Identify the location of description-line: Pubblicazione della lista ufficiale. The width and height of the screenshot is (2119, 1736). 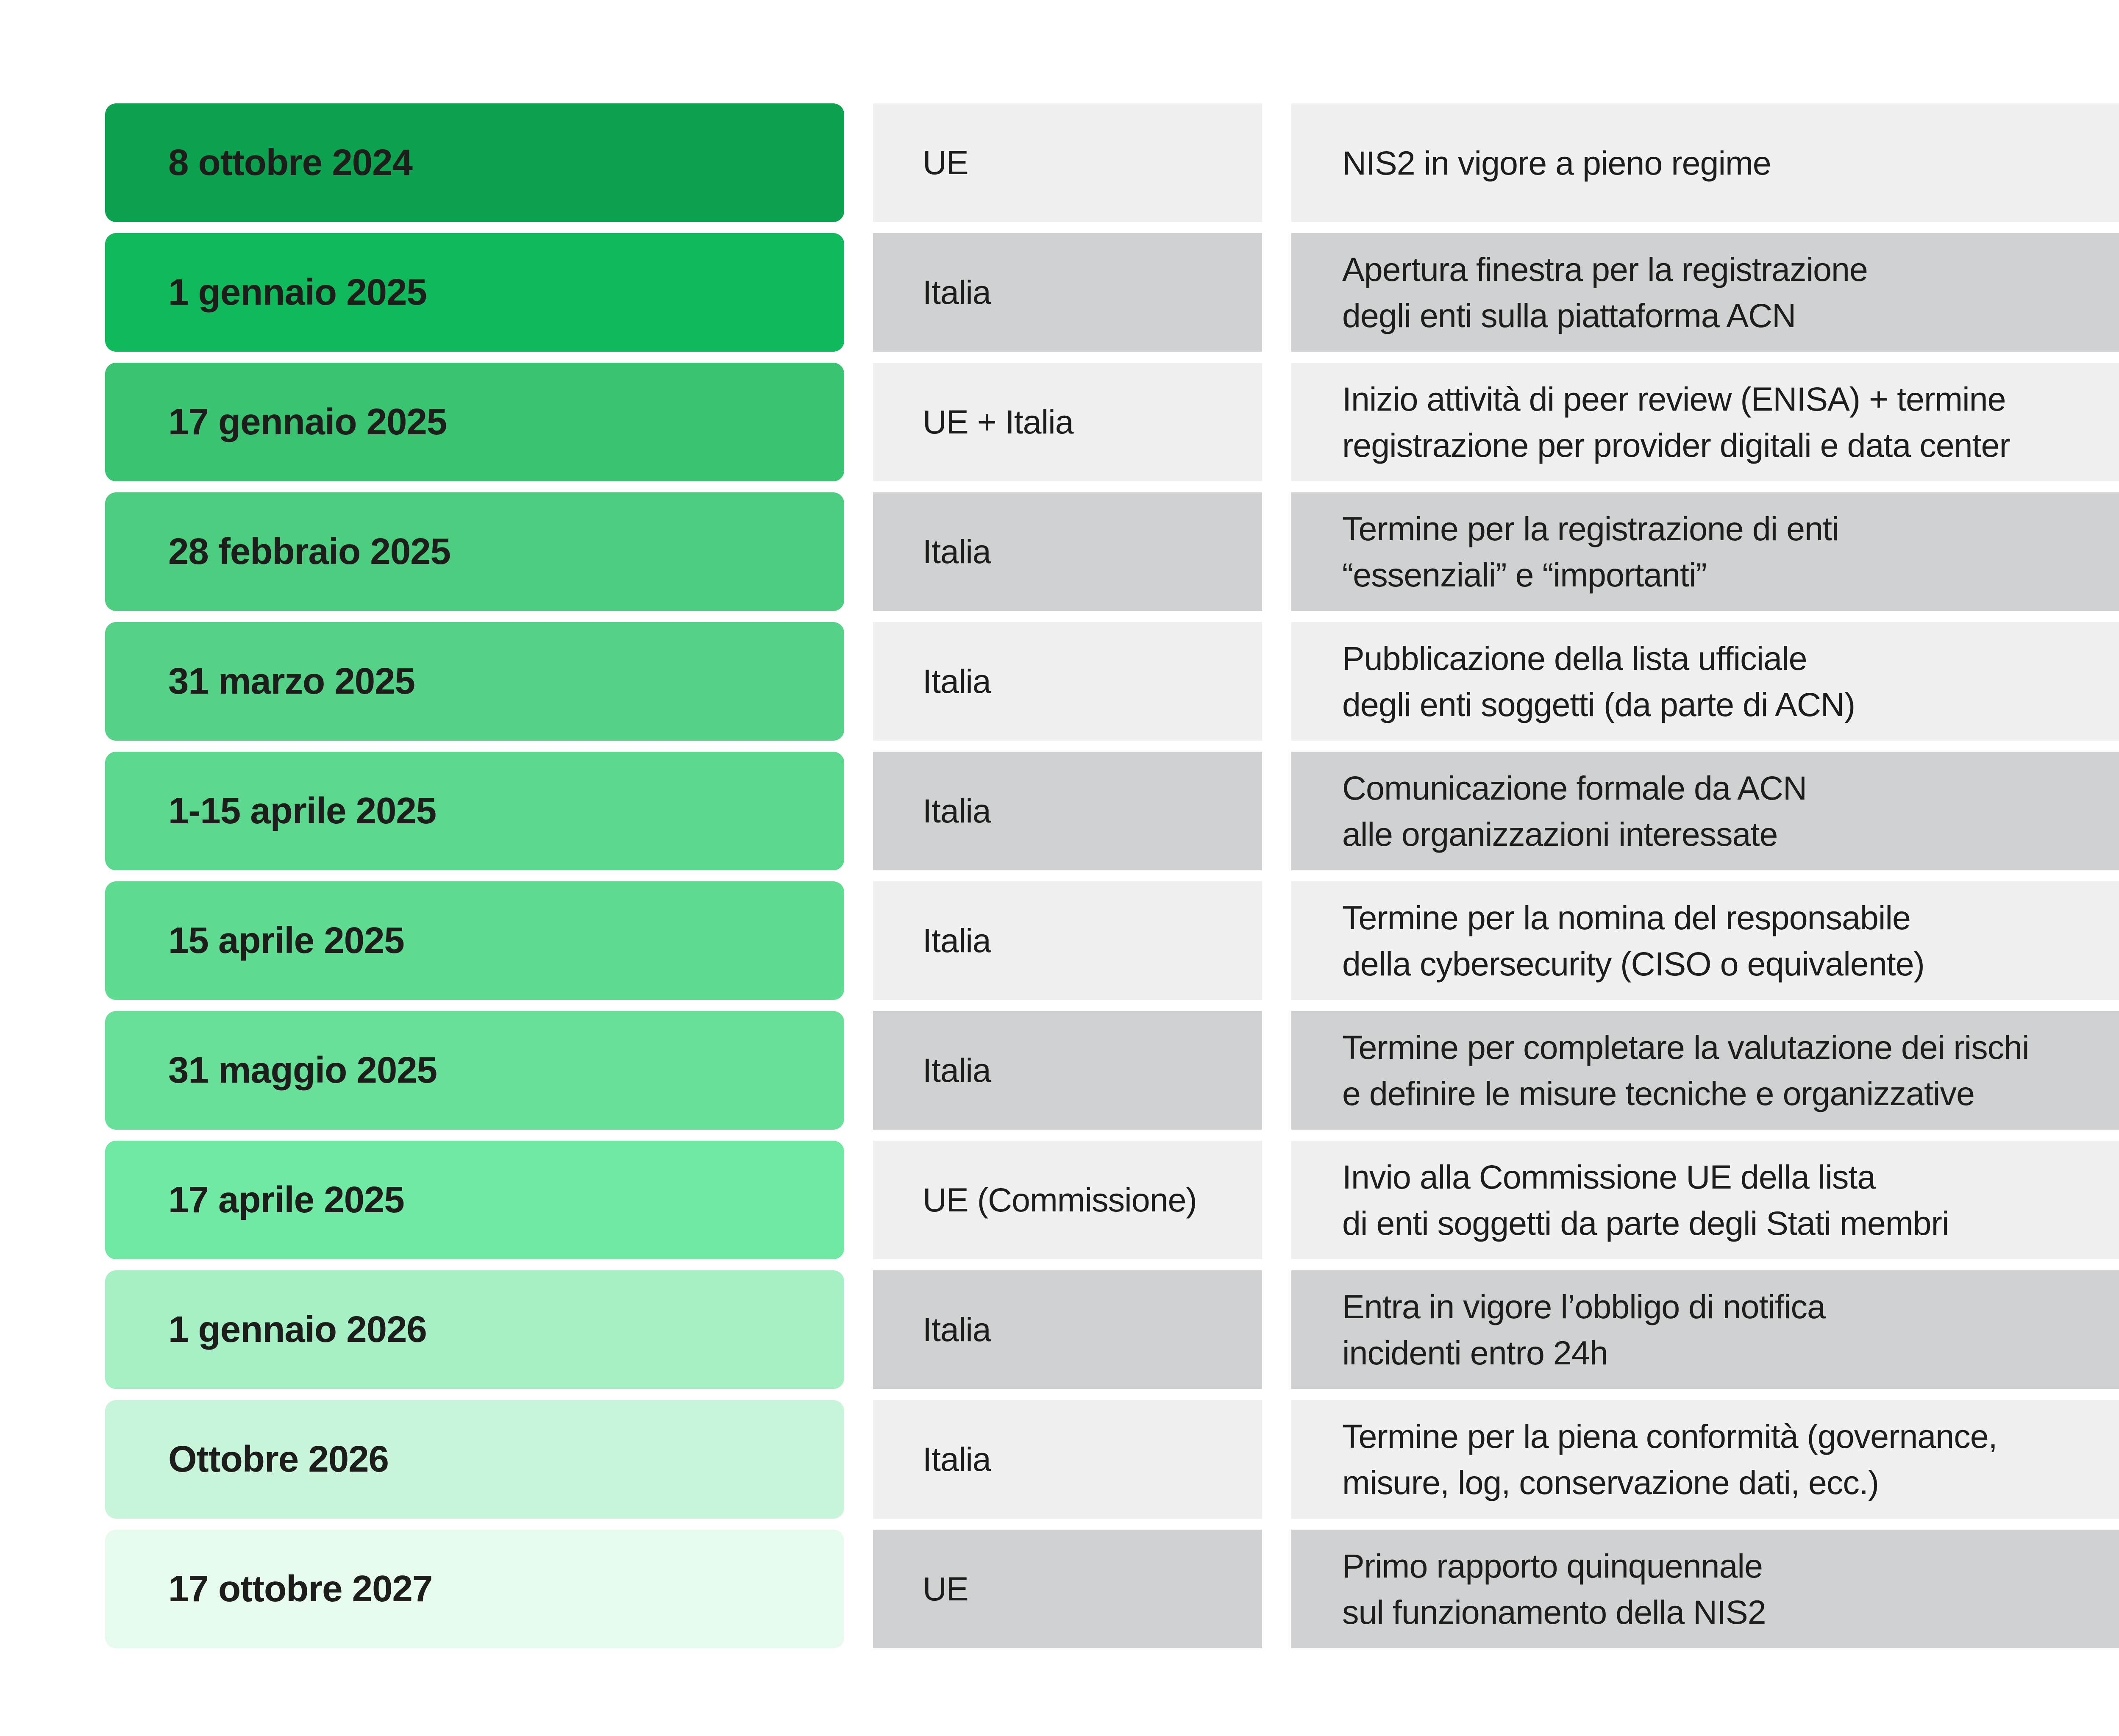
(1575, 658).